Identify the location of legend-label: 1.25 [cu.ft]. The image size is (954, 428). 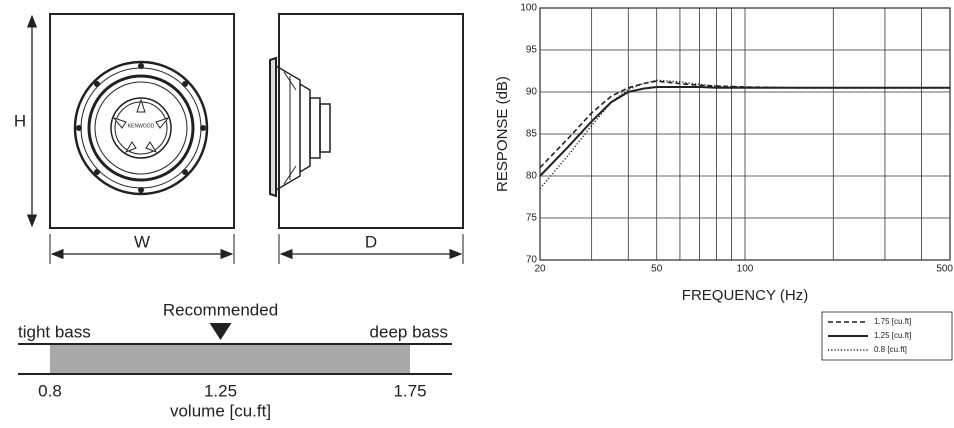
(892, 335).